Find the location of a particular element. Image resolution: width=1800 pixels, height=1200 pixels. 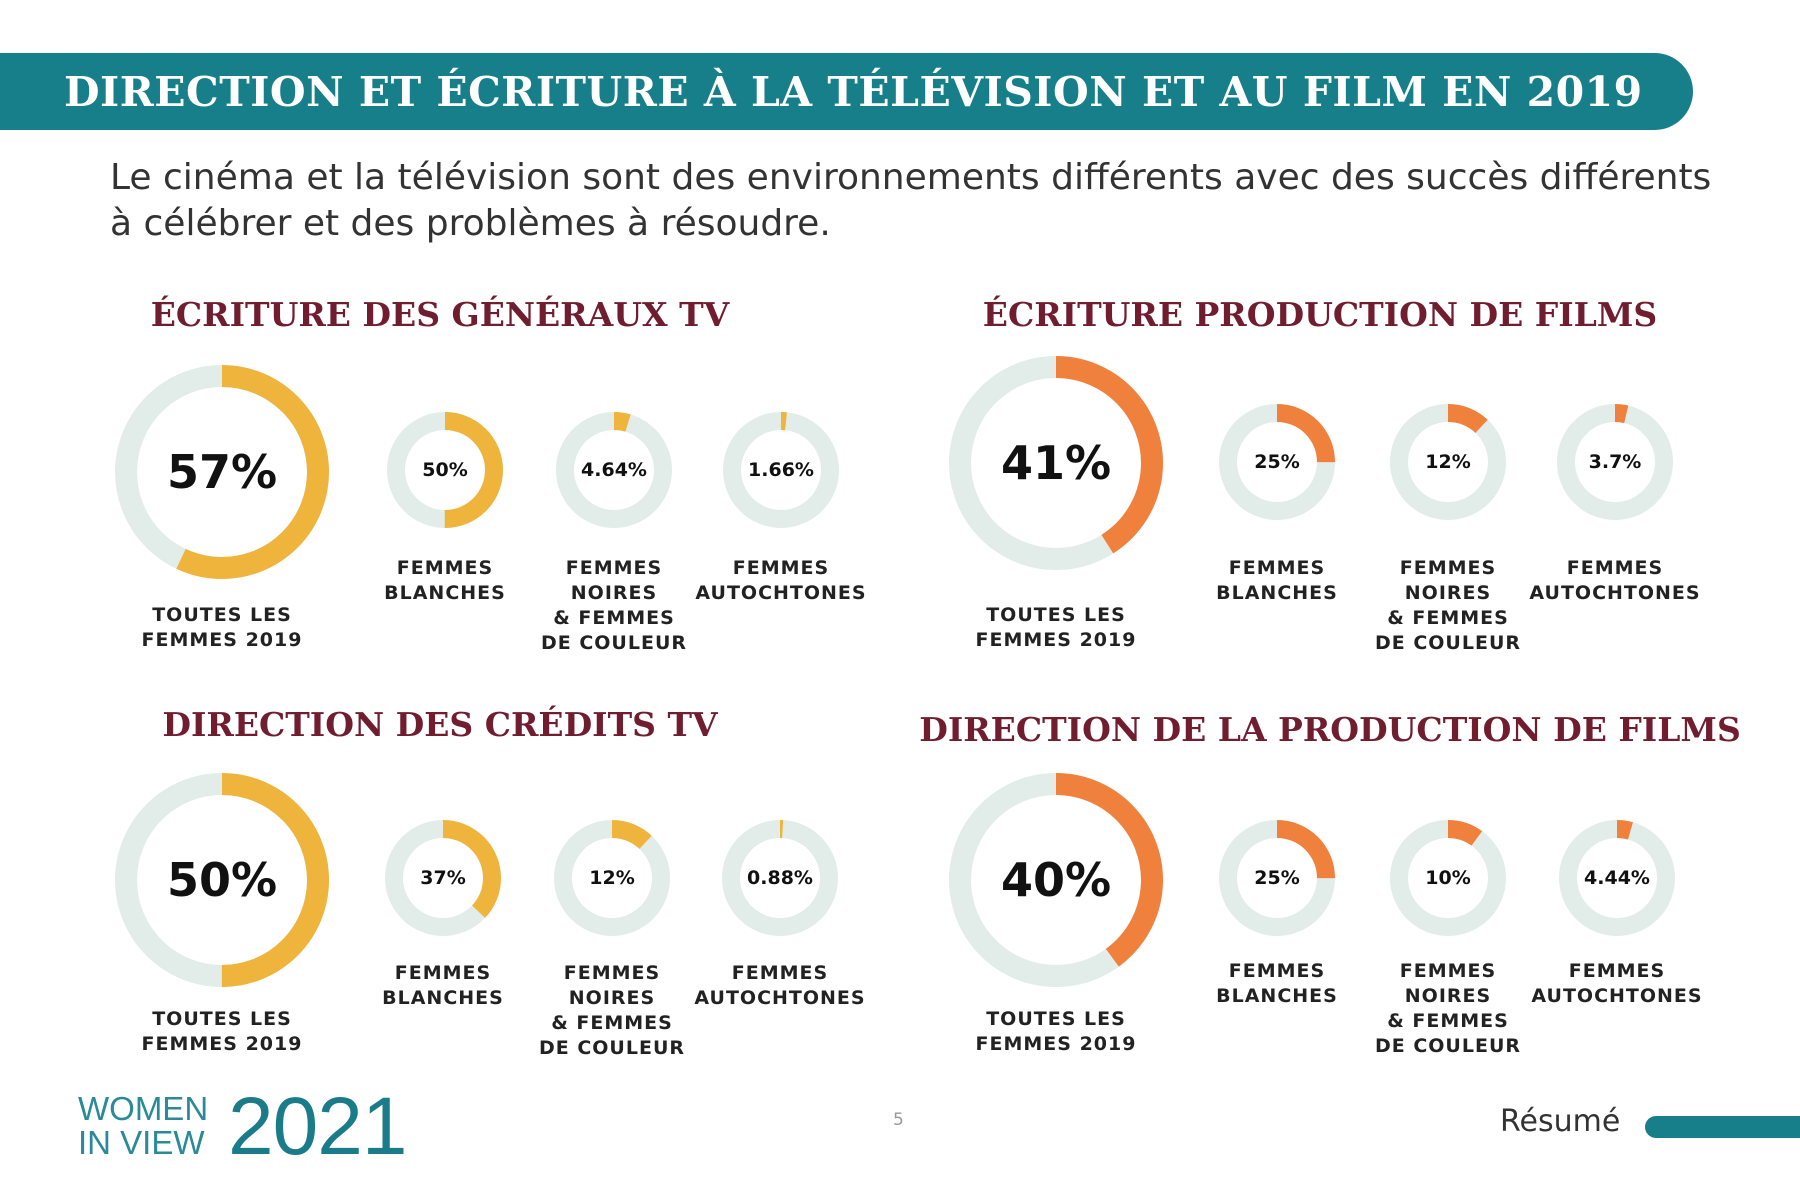

logo-wordmark: WOMEN IN VIEW is located at coordinates (143, 1126).